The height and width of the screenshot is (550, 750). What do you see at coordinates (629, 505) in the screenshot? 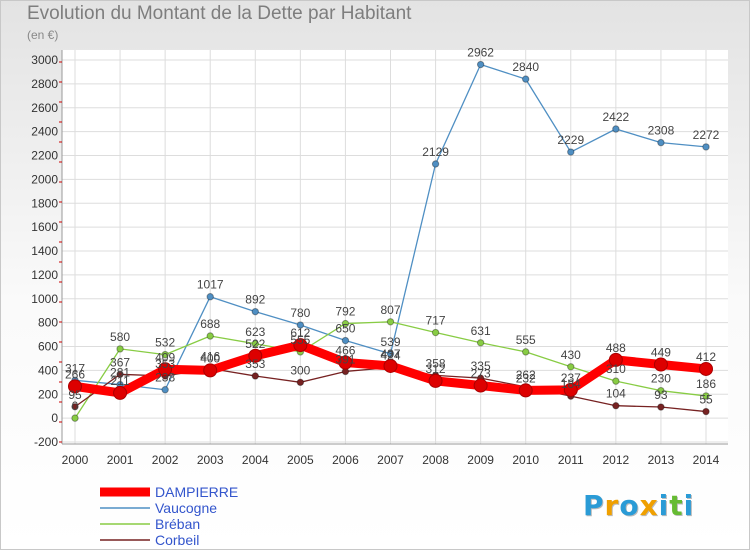
I see `logo-letter: o` at bounding box center [629, 505].